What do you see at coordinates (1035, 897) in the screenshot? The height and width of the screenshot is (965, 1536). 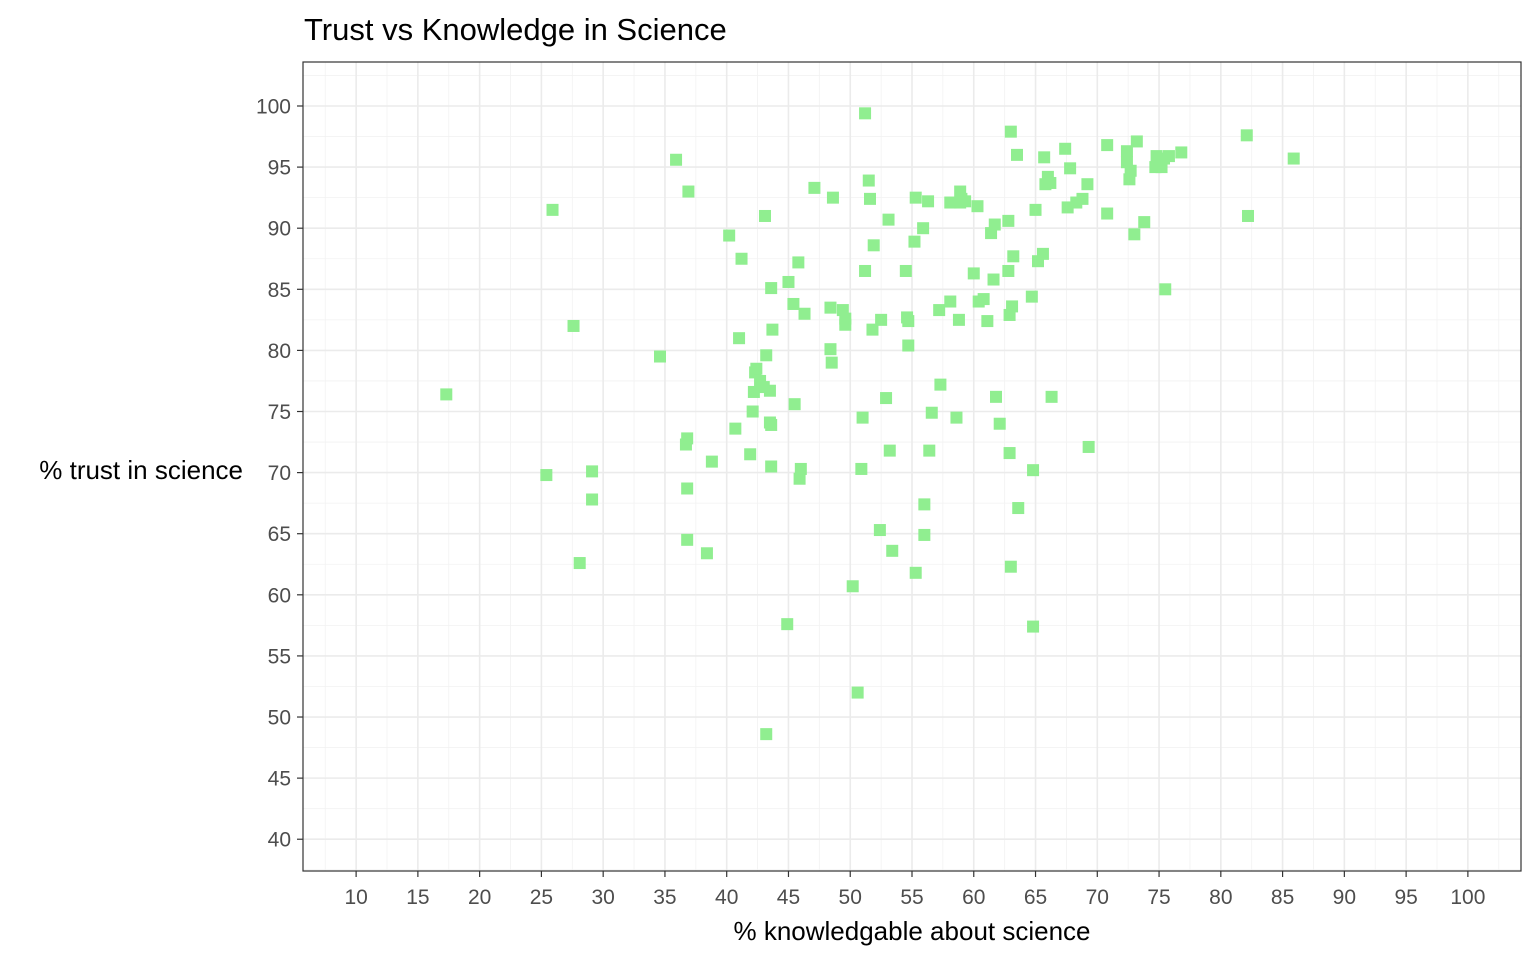 I see `x-tick-label: 65` at bounding box center [1035, 897].